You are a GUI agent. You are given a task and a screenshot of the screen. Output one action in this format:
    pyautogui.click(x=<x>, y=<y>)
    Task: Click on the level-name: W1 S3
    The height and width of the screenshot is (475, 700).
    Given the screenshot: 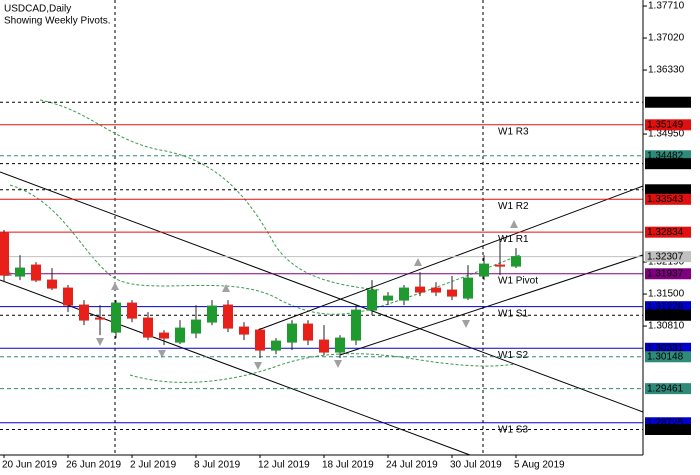 What is the action you would take?
    pyautogui.click(x=513, y=429)
    